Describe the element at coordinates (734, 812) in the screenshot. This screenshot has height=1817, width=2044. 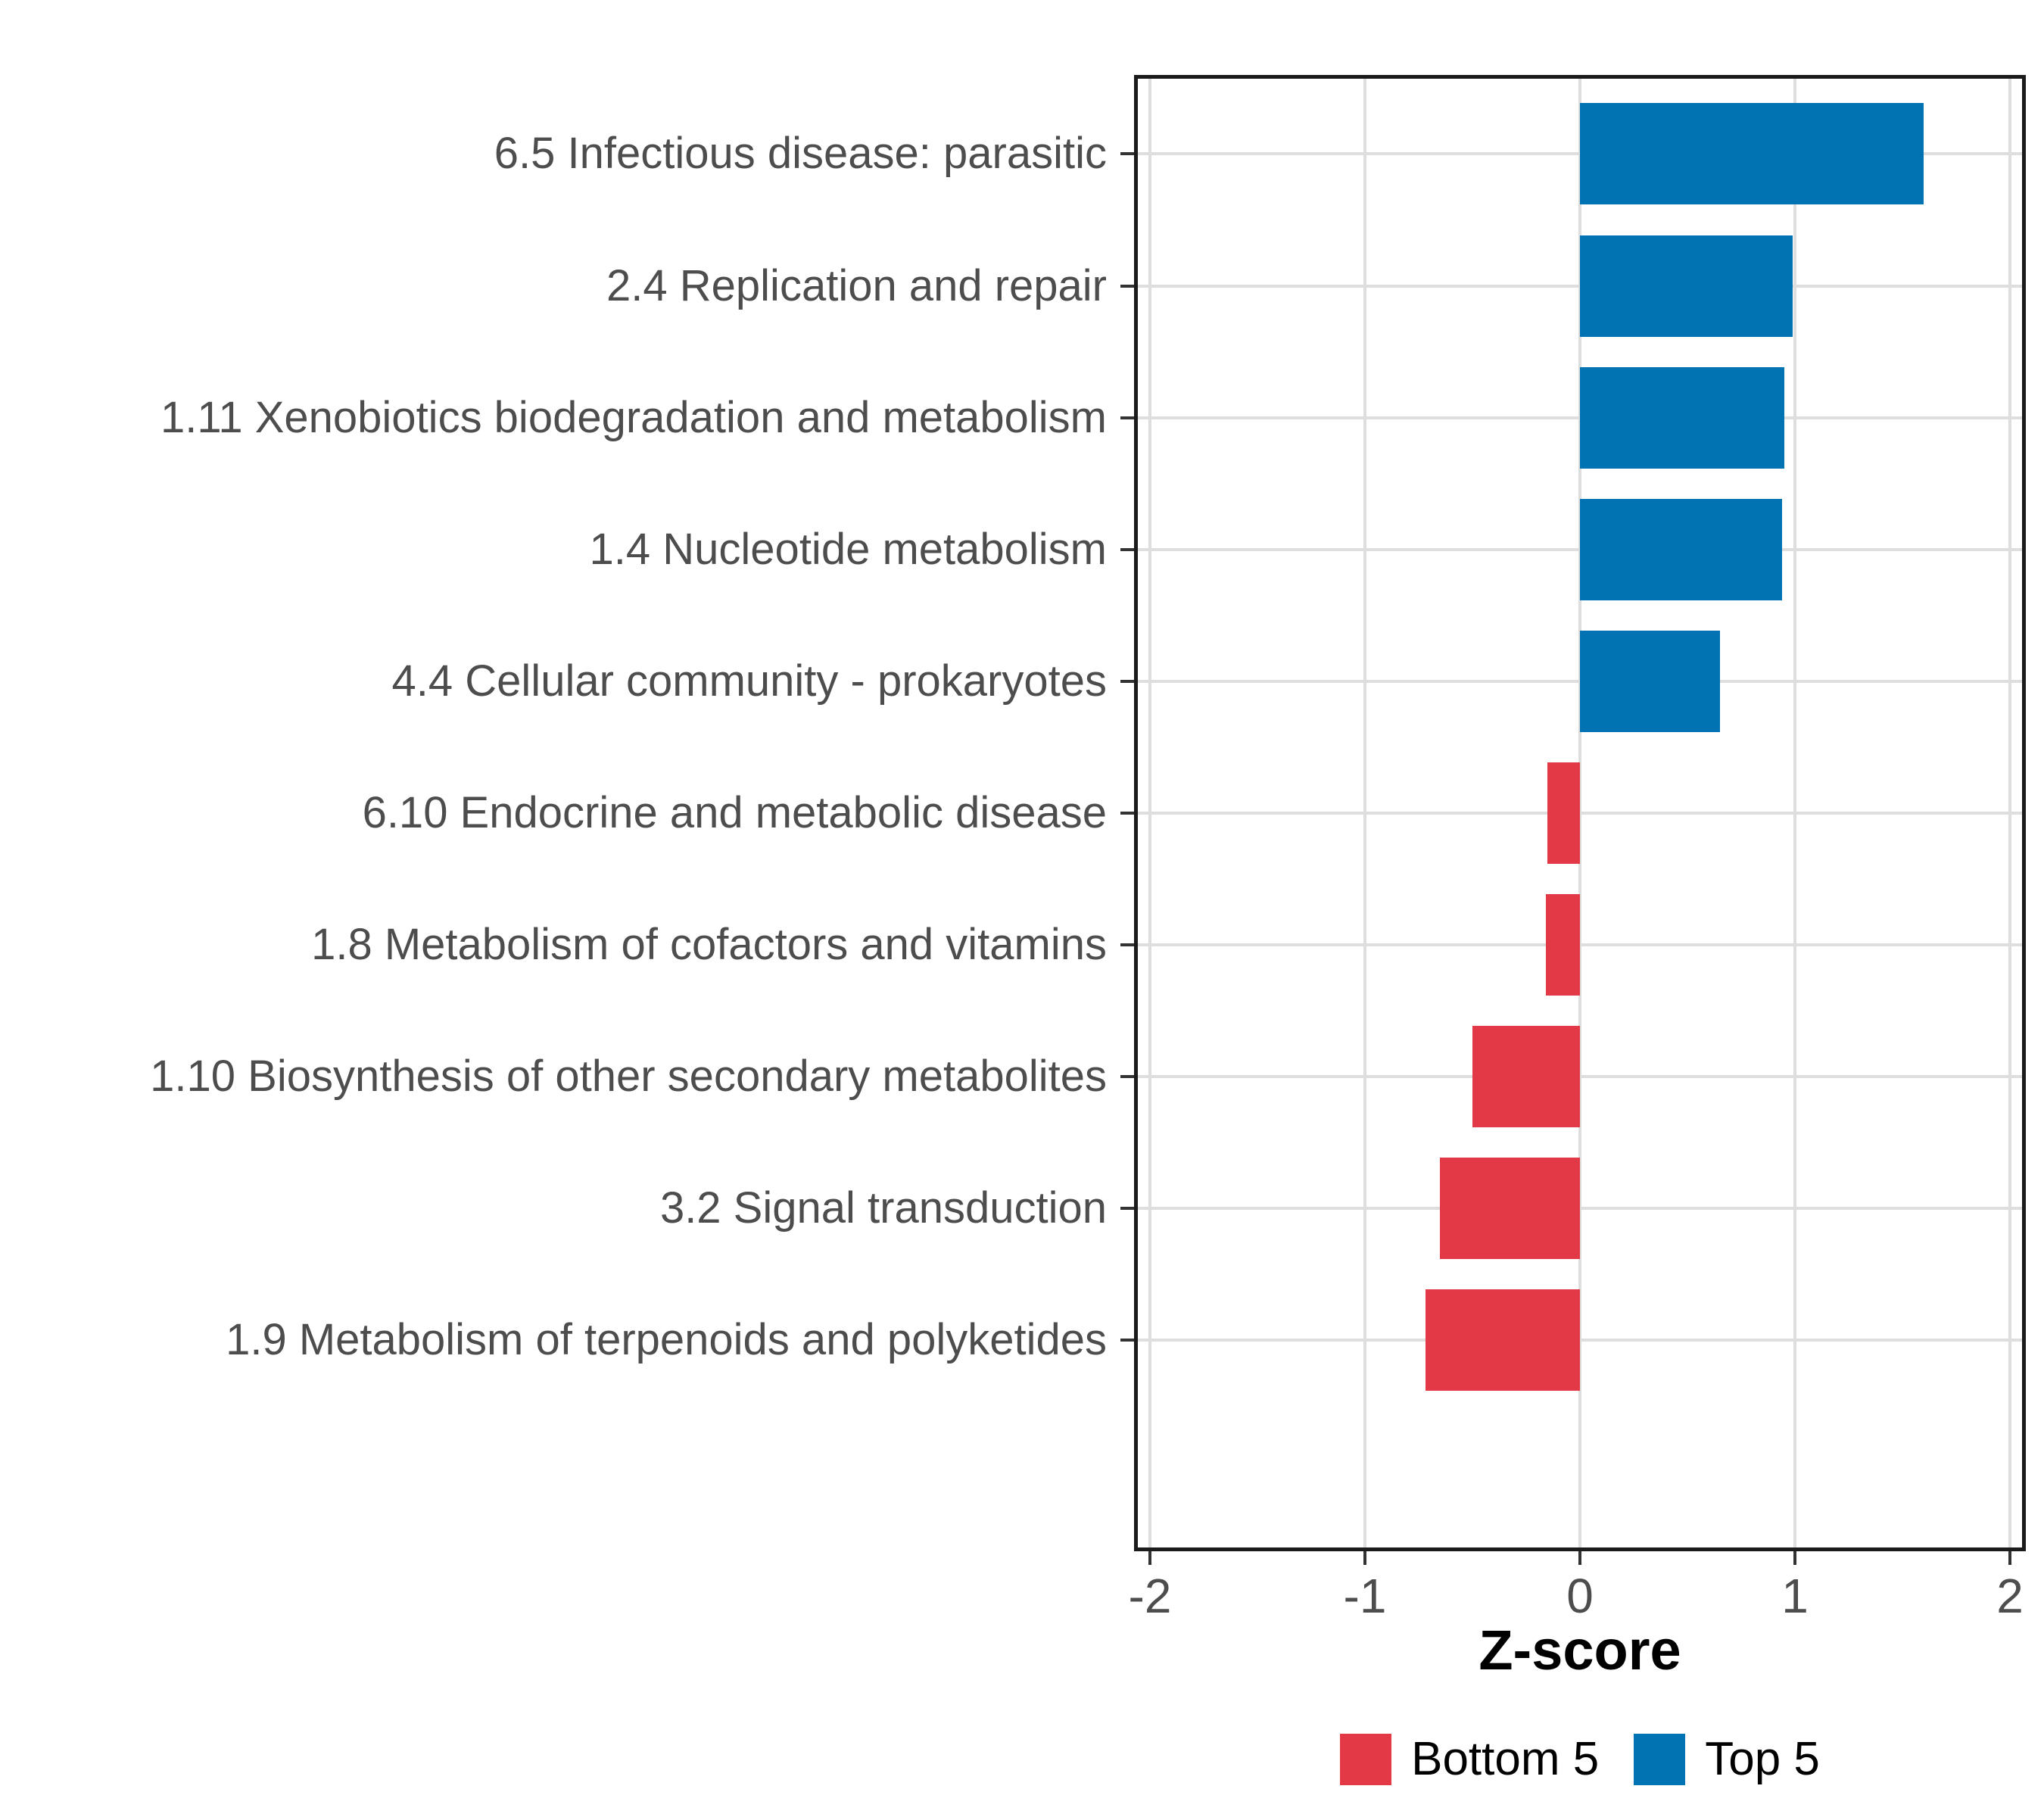
I see `y-axis-label: 6.10 Endocrine and metabolic disease` at that location.